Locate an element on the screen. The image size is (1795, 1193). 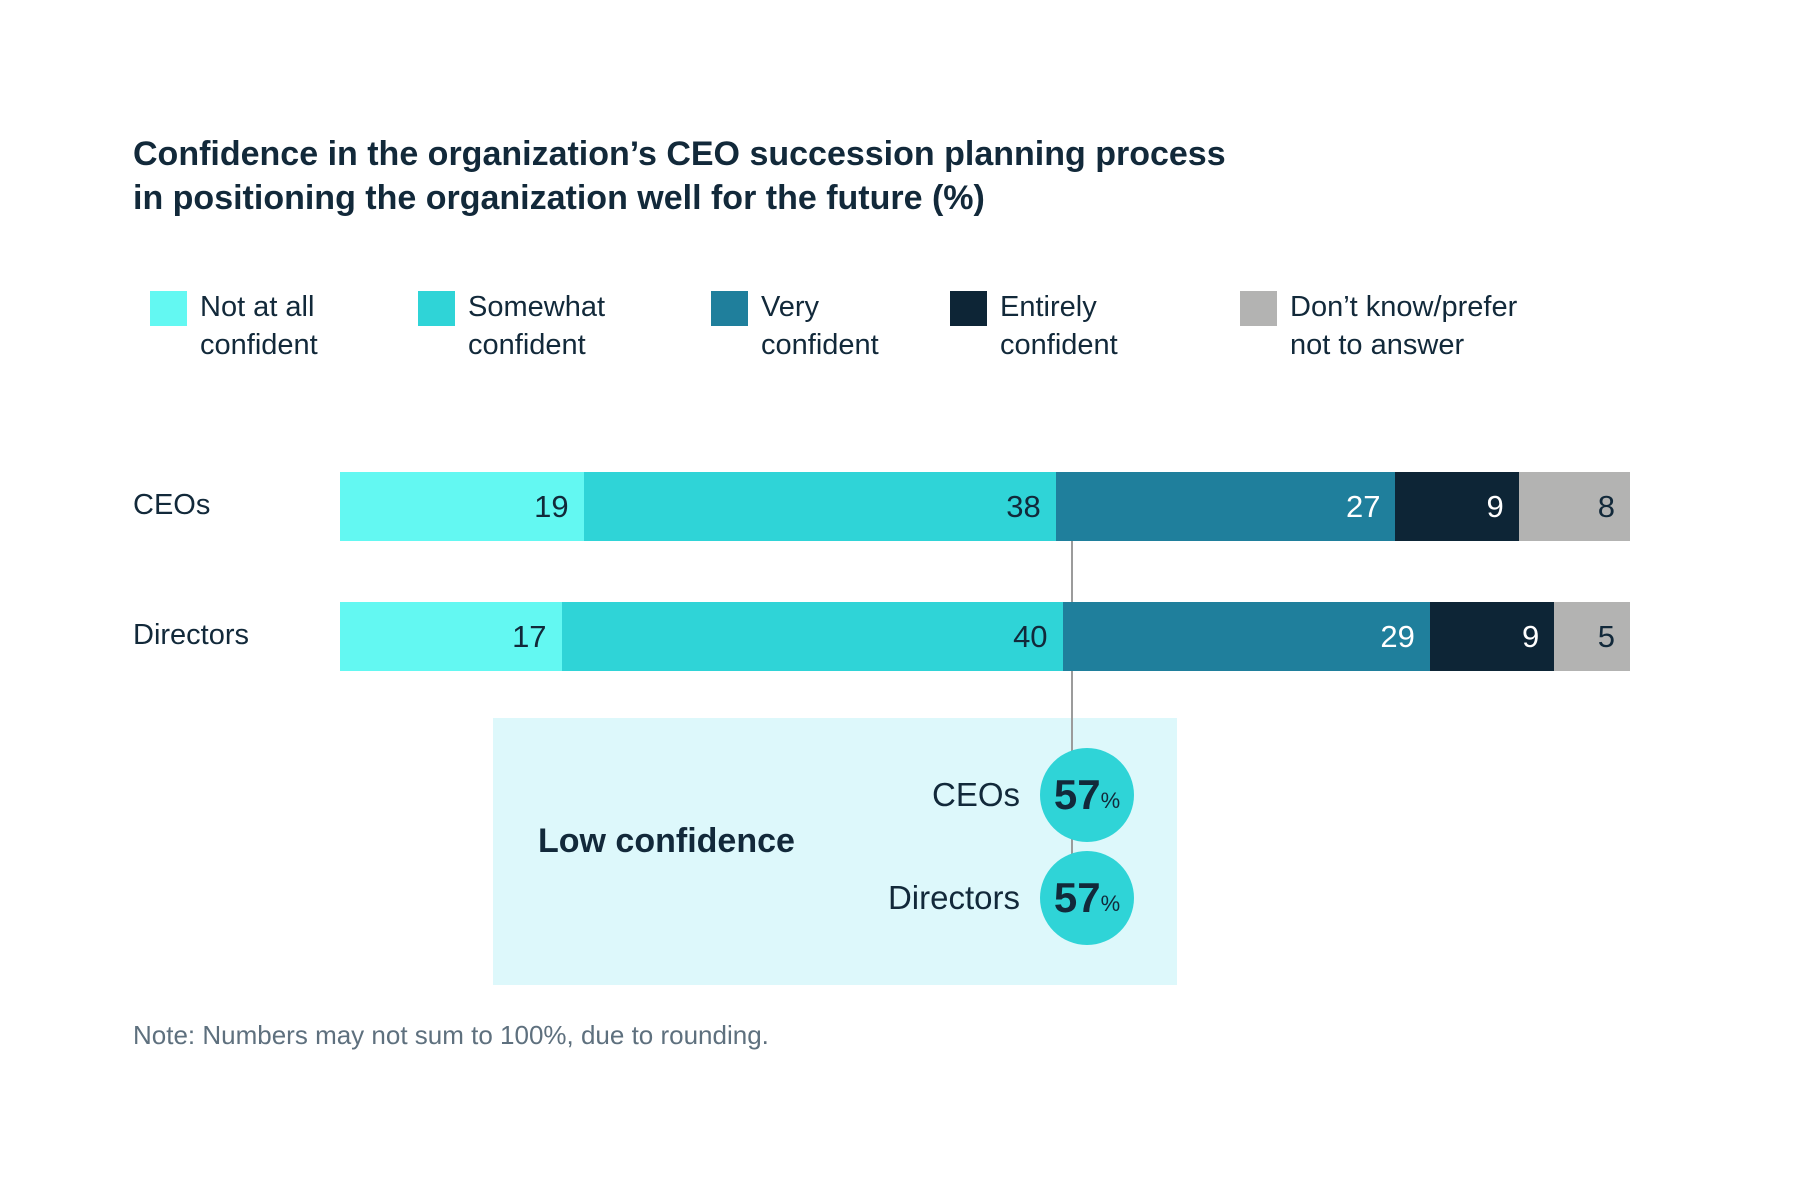
callout-ceos-circle: 57 % is located at coordinates (1087, 795).